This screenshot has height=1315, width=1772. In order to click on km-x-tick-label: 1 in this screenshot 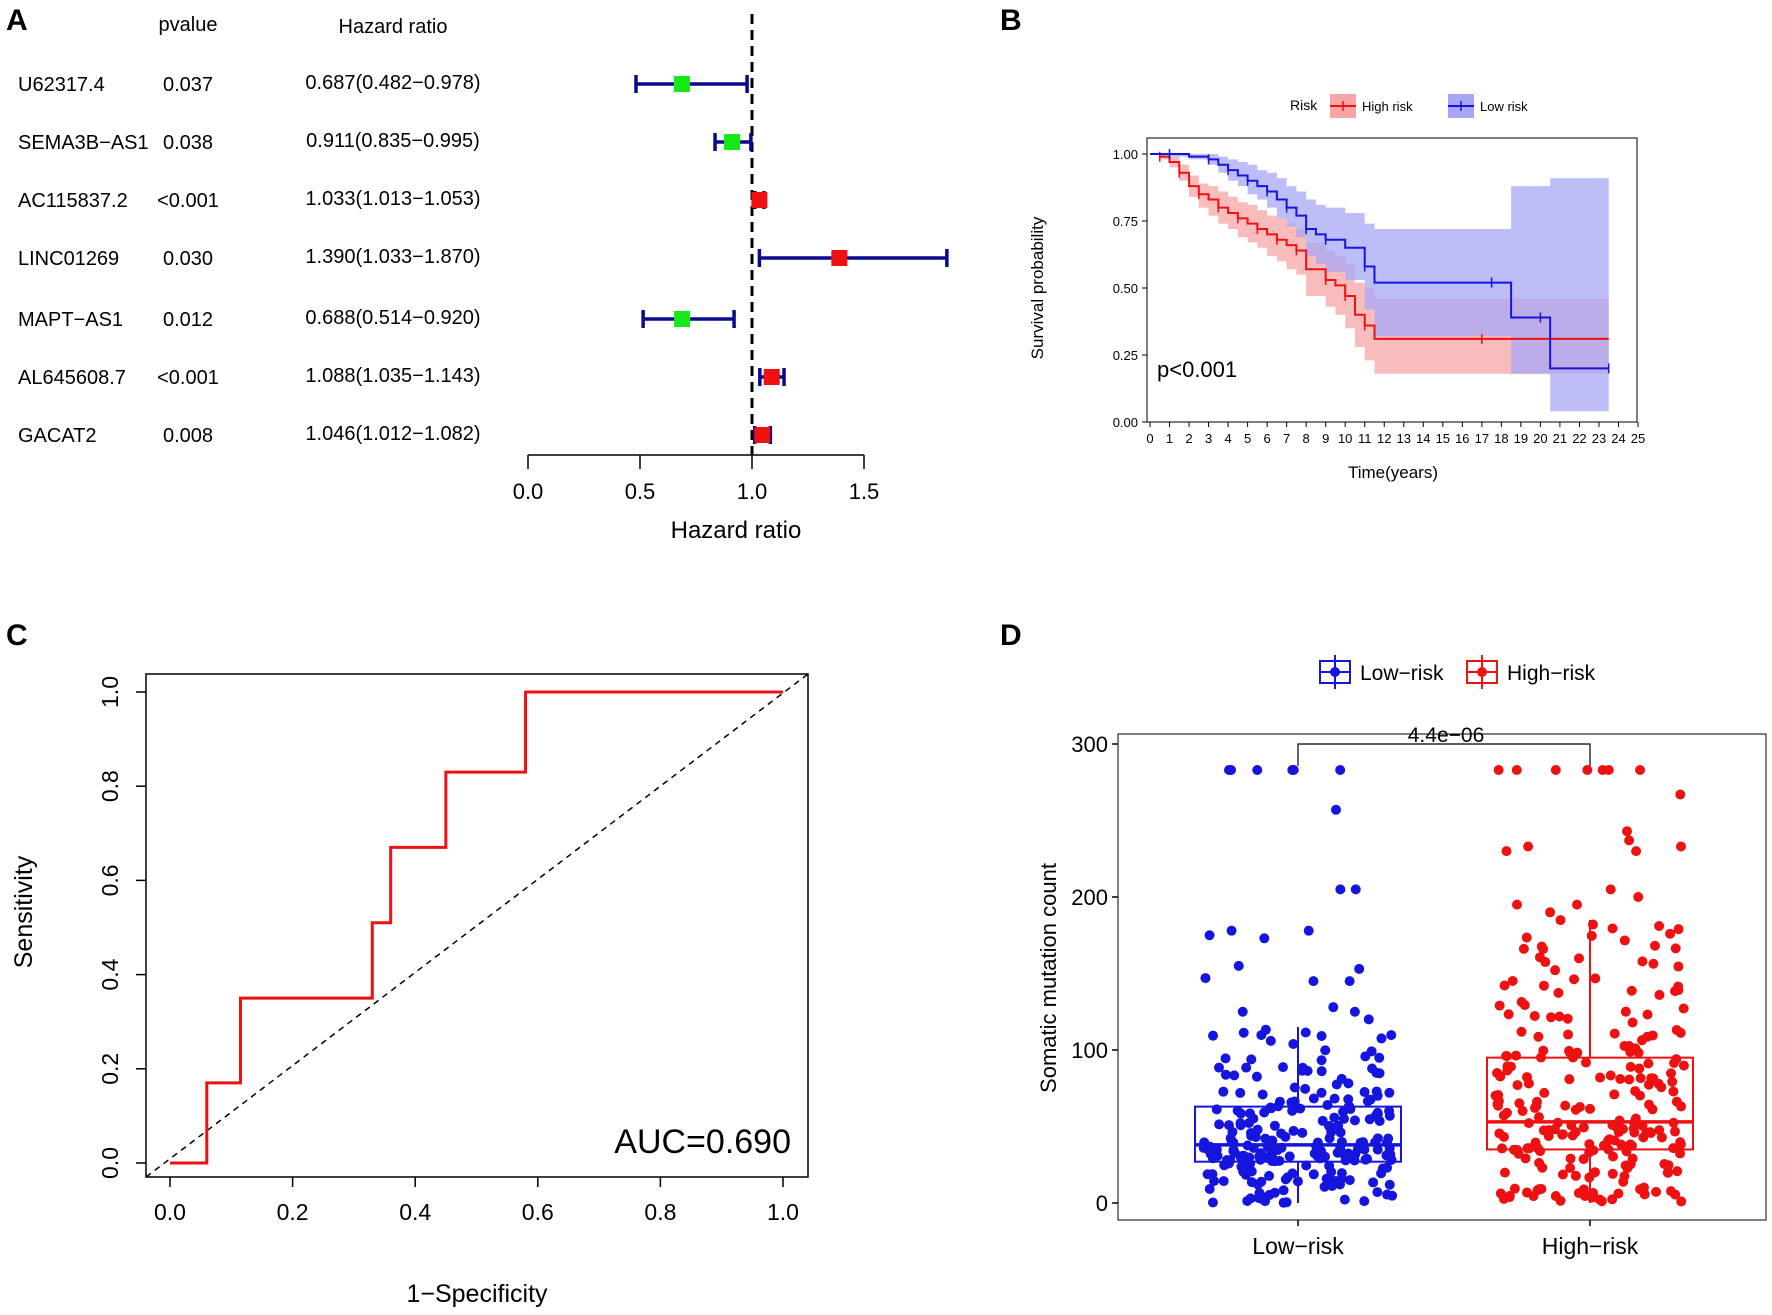, I will do `click(1169, 438)`.